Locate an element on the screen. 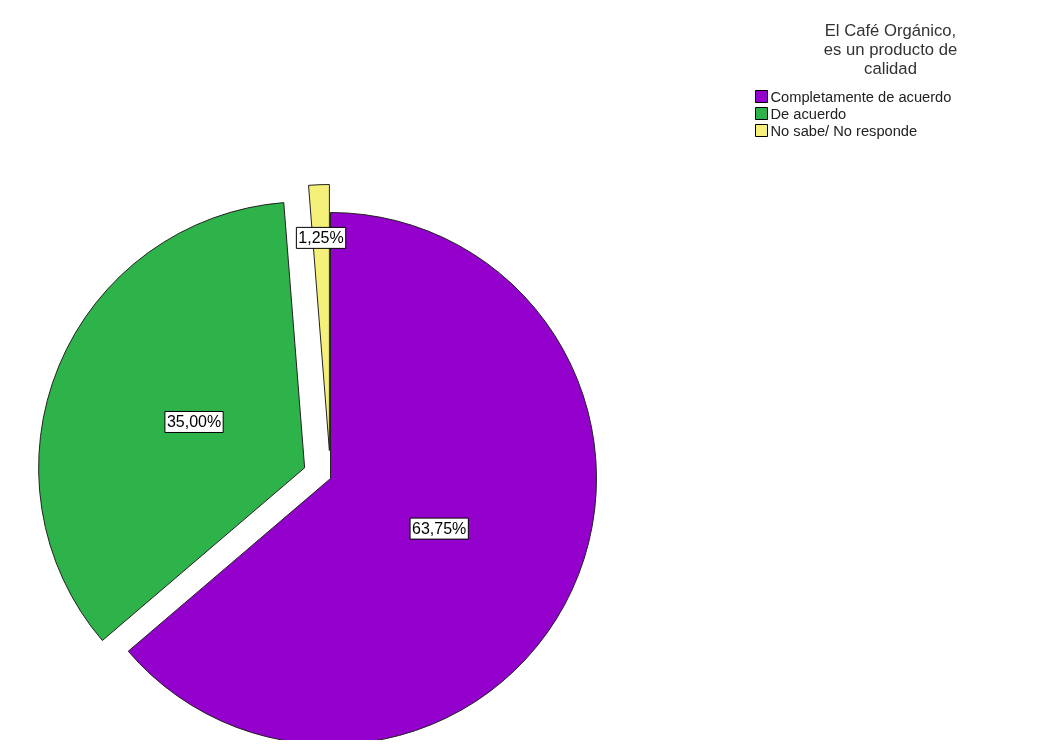  legend-label: De acuerdo is located at coordinates (808, 113).